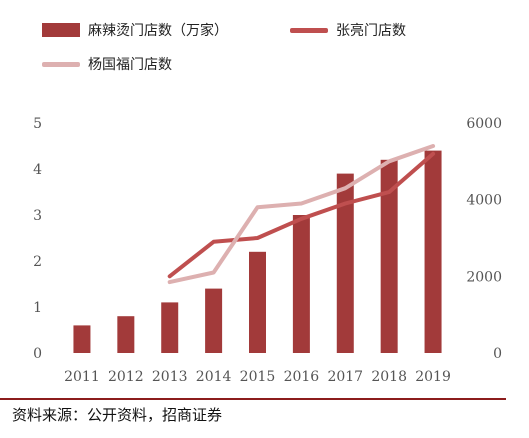  I want to click on bar-2014, so click(214, 320).